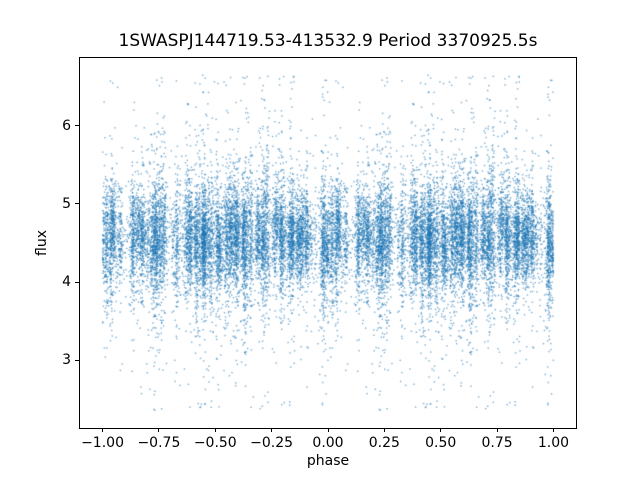  I want to click on y-axis-label: flux, so click(42, 243).